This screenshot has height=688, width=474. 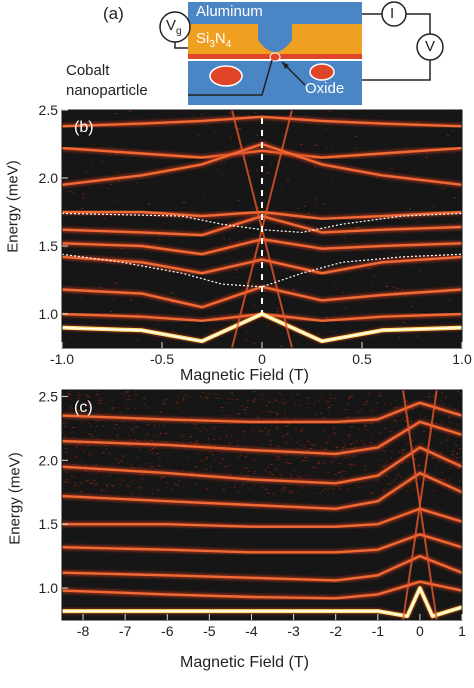 What do you see at coordinates (293, 631) in the screenshot?
I see `x-tick-label: -3` at bounding box center [293, 631].